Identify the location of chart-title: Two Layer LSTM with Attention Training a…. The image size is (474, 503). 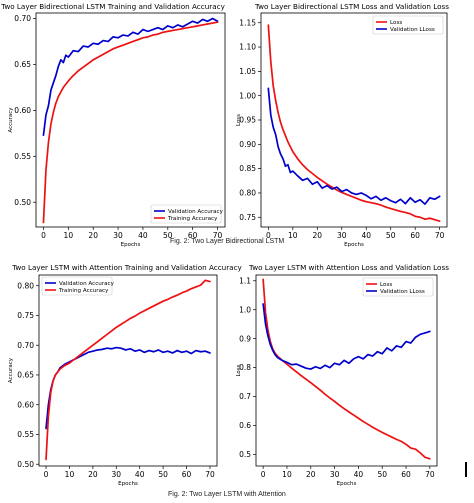
(126, 267).